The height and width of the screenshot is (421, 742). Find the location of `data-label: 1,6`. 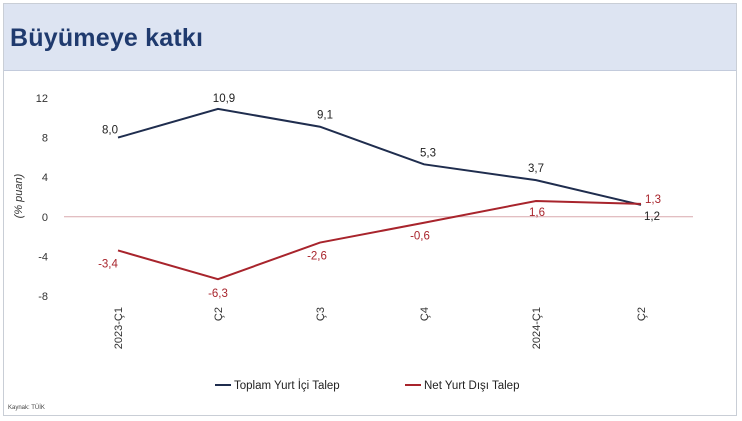

data-label: 1,6 is located at coordinates (537, 213).